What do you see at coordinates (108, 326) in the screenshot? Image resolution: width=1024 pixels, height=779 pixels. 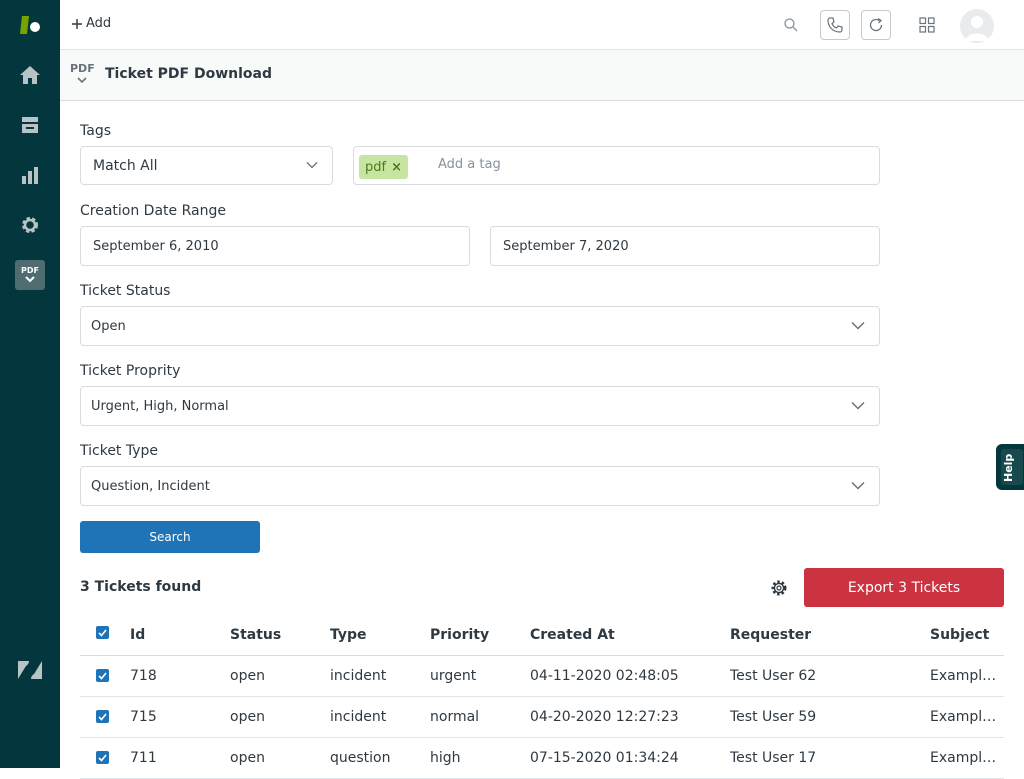 I see `status-value: Open` at bounding box center [108, 326].